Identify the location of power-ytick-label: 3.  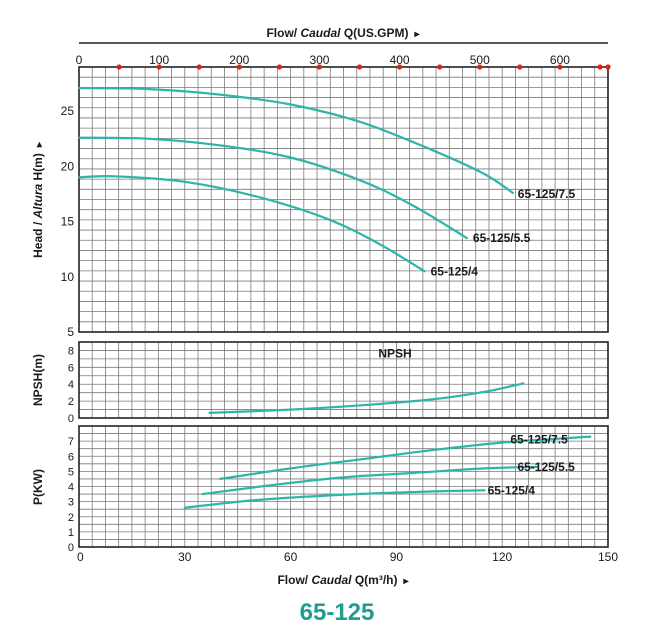
(71, 503).